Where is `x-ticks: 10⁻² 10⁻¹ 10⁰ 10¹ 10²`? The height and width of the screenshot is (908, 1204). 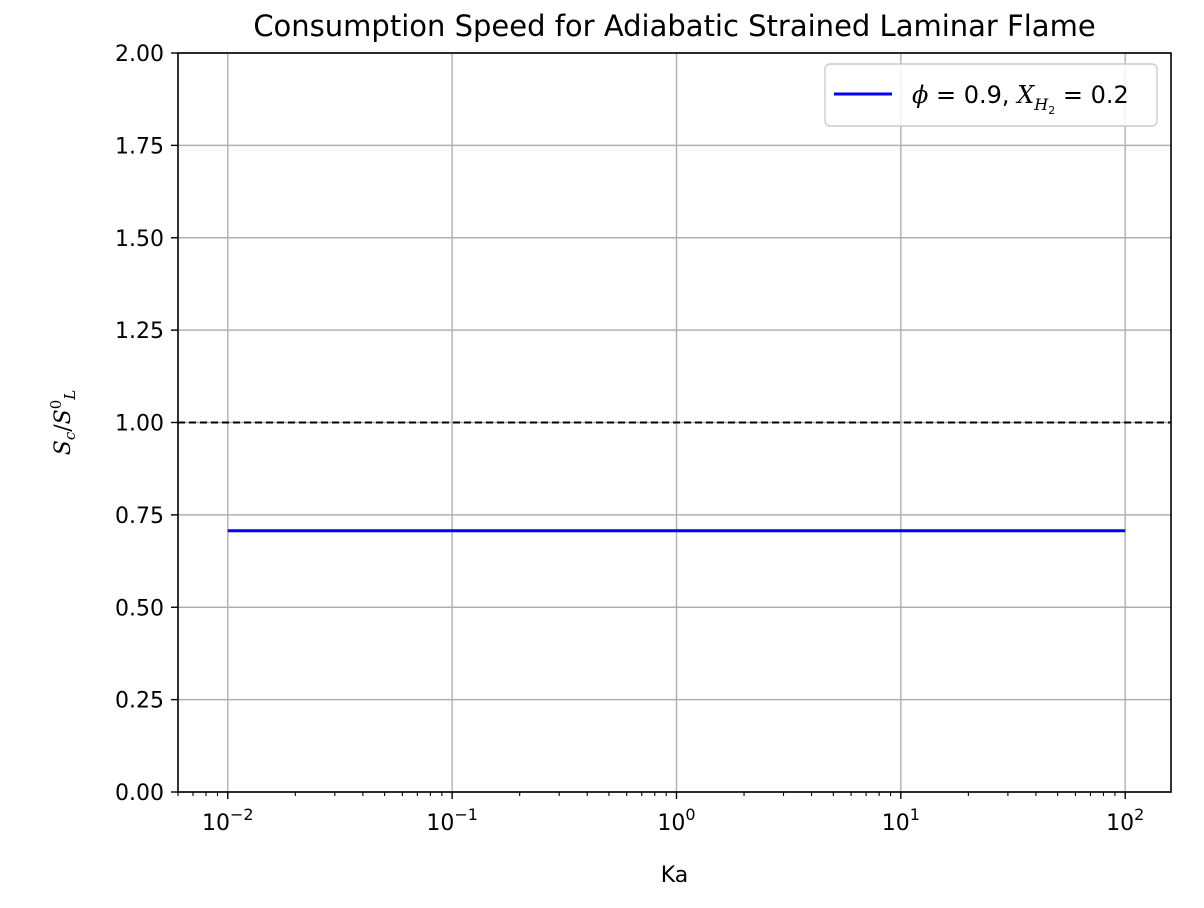 x-ticks: 10⁻² 10⁻¹ 10⁰ 10¹ 10² is located at coordinates (673, 814).